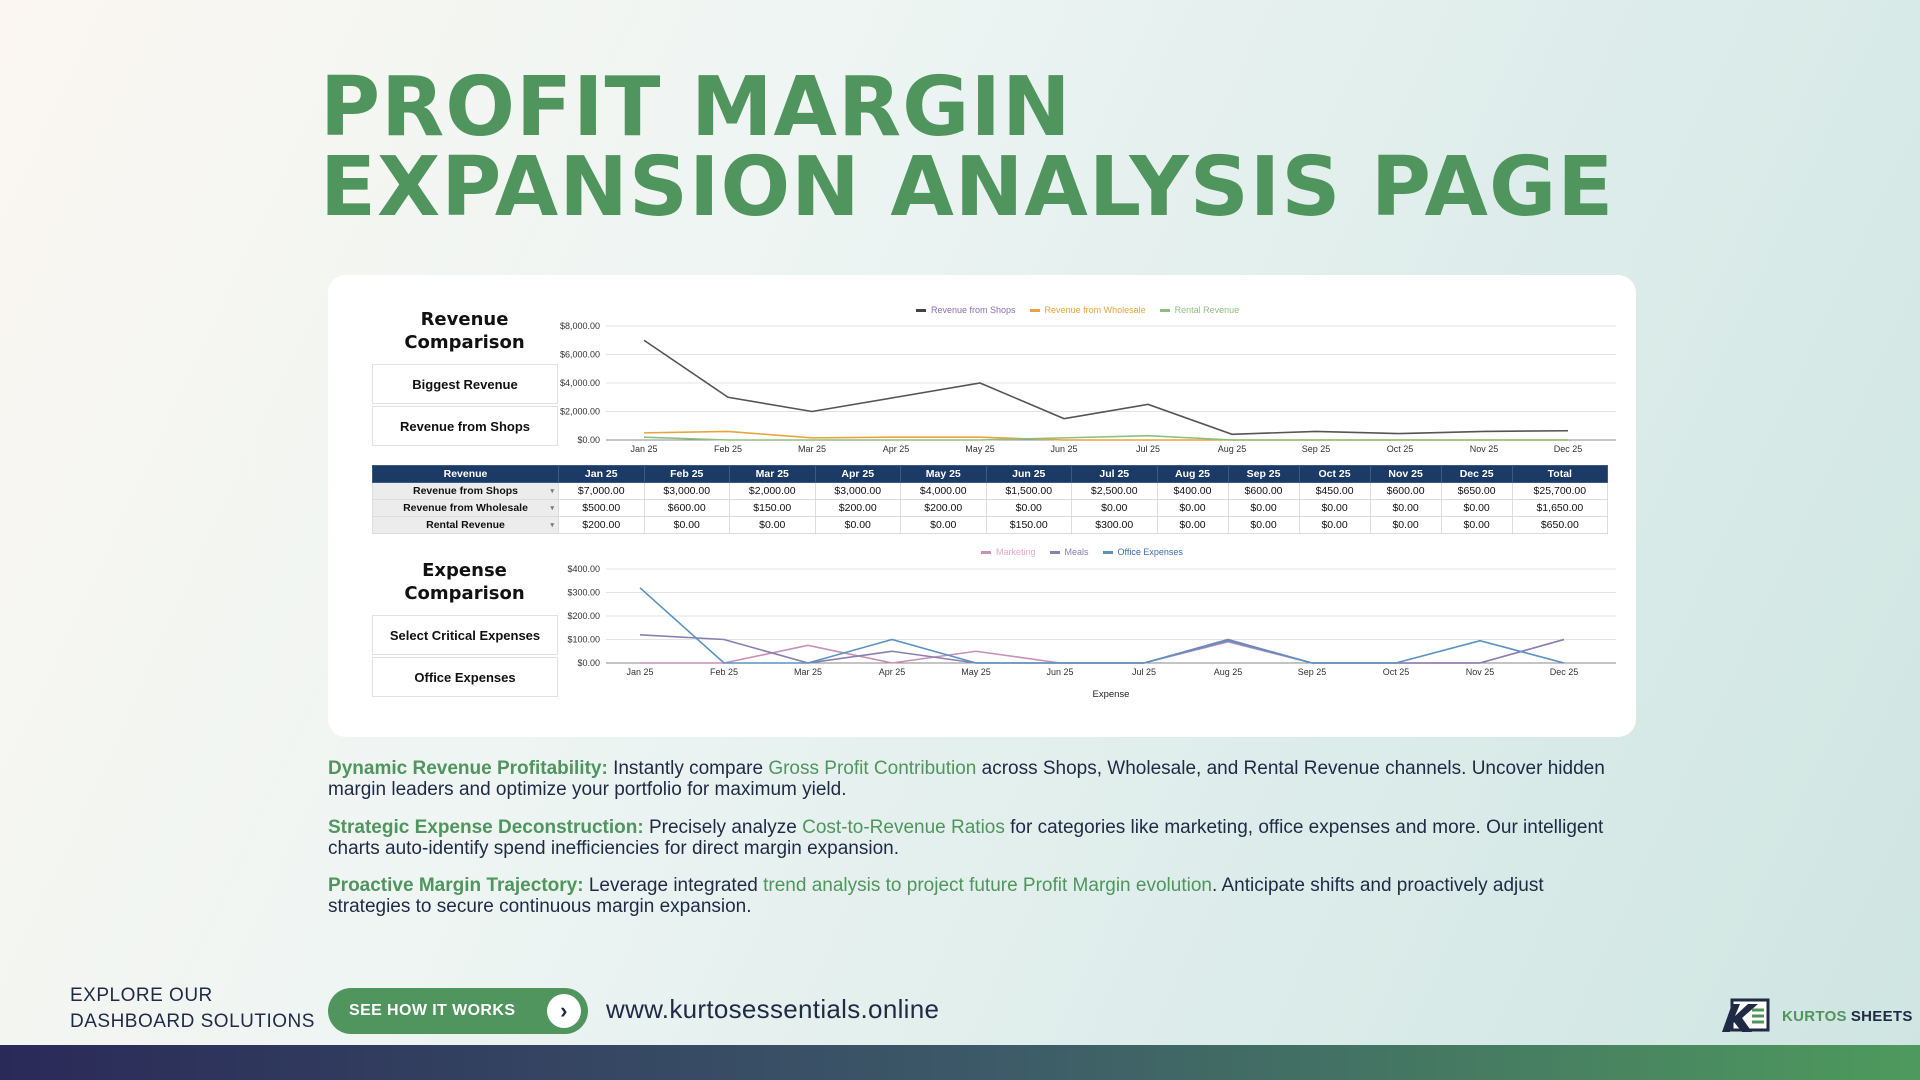  I want to click on title-line-2: EXPANSION ANALYSIS PAGE, so click(967, 187).